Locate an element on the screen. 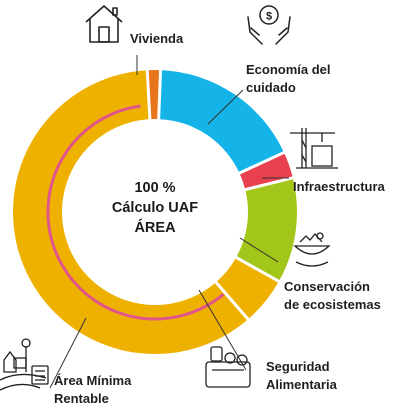 This screenshot has height=413, width=401. segment-conservacion-ecosistemas is located at coordinates (266, 229).